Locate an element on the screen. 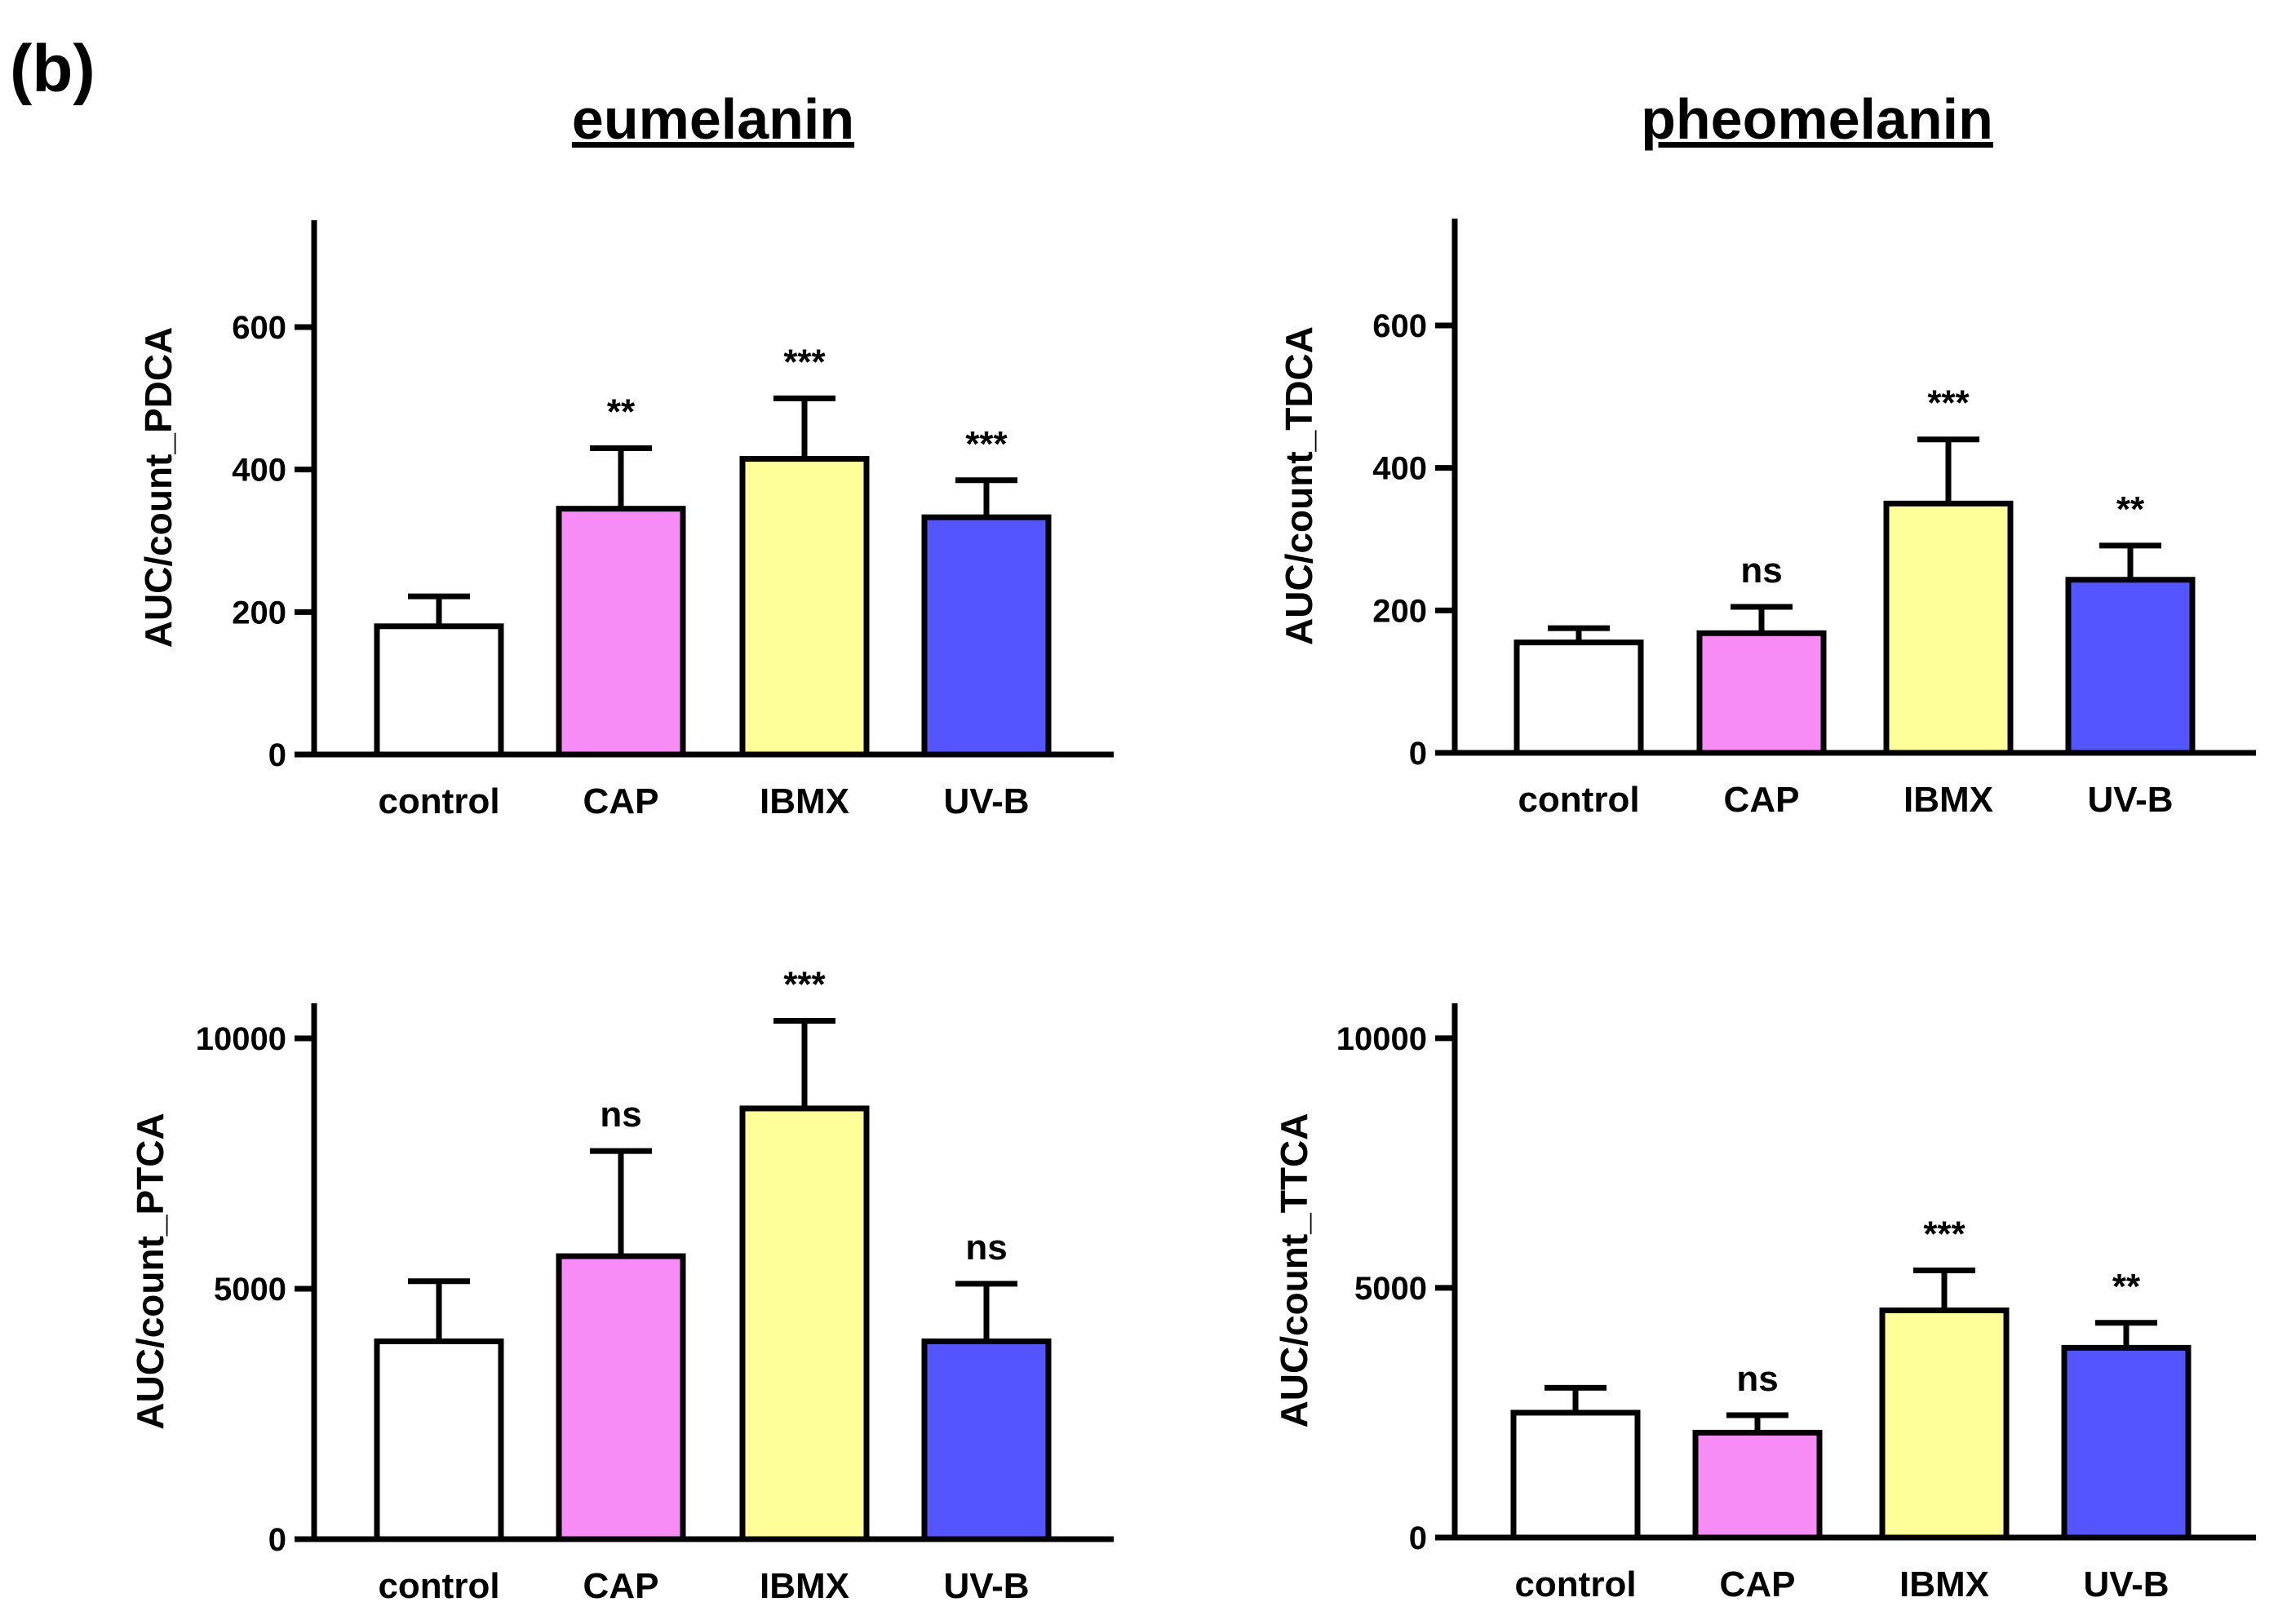  column-title-eumelanin: eumelanin is located at coordinates (713, 119).